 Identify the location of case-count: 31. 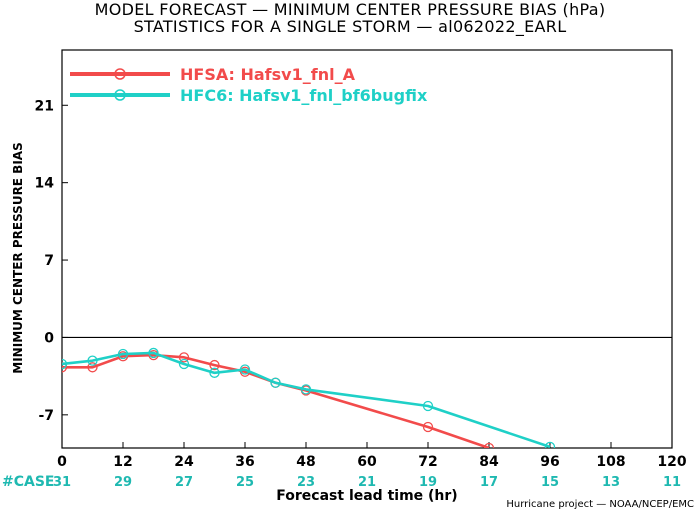
(62, 482).